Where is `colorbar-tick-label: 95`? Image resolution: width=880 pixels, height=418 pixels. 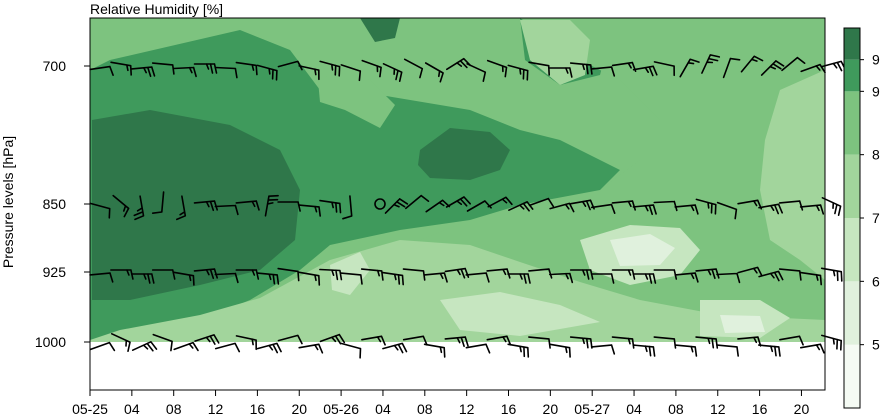 colorbar-tick-label: 95 is located at coordinates (876, 60).